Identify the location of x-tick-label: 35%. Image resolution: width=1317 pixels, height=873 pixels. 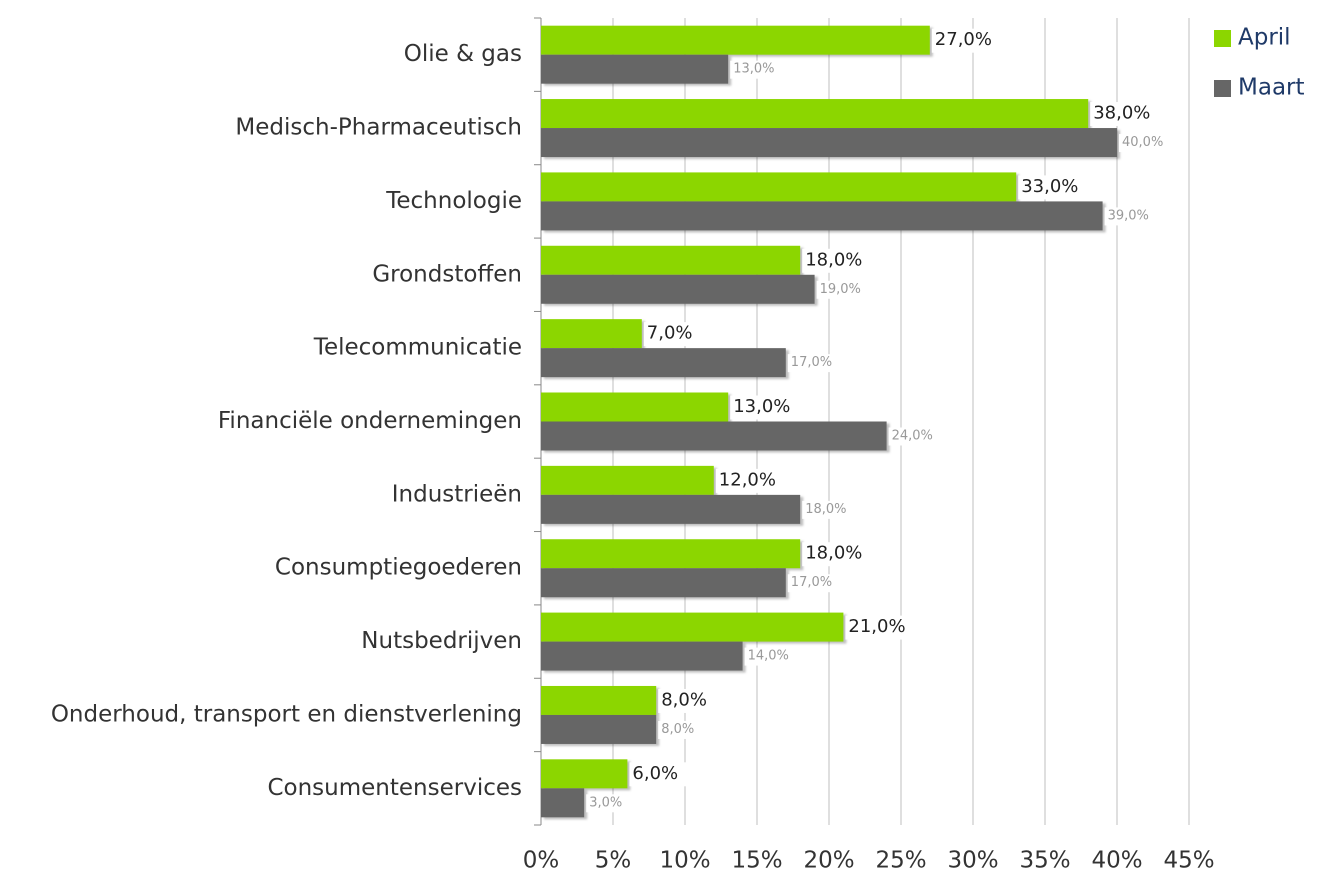
(1044, 860).